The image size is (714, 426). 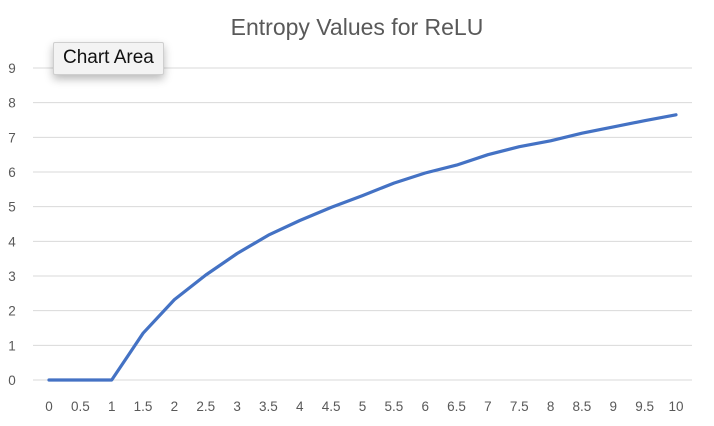 I want to click on y-tick-label: 2, so click(x=12, y=311).